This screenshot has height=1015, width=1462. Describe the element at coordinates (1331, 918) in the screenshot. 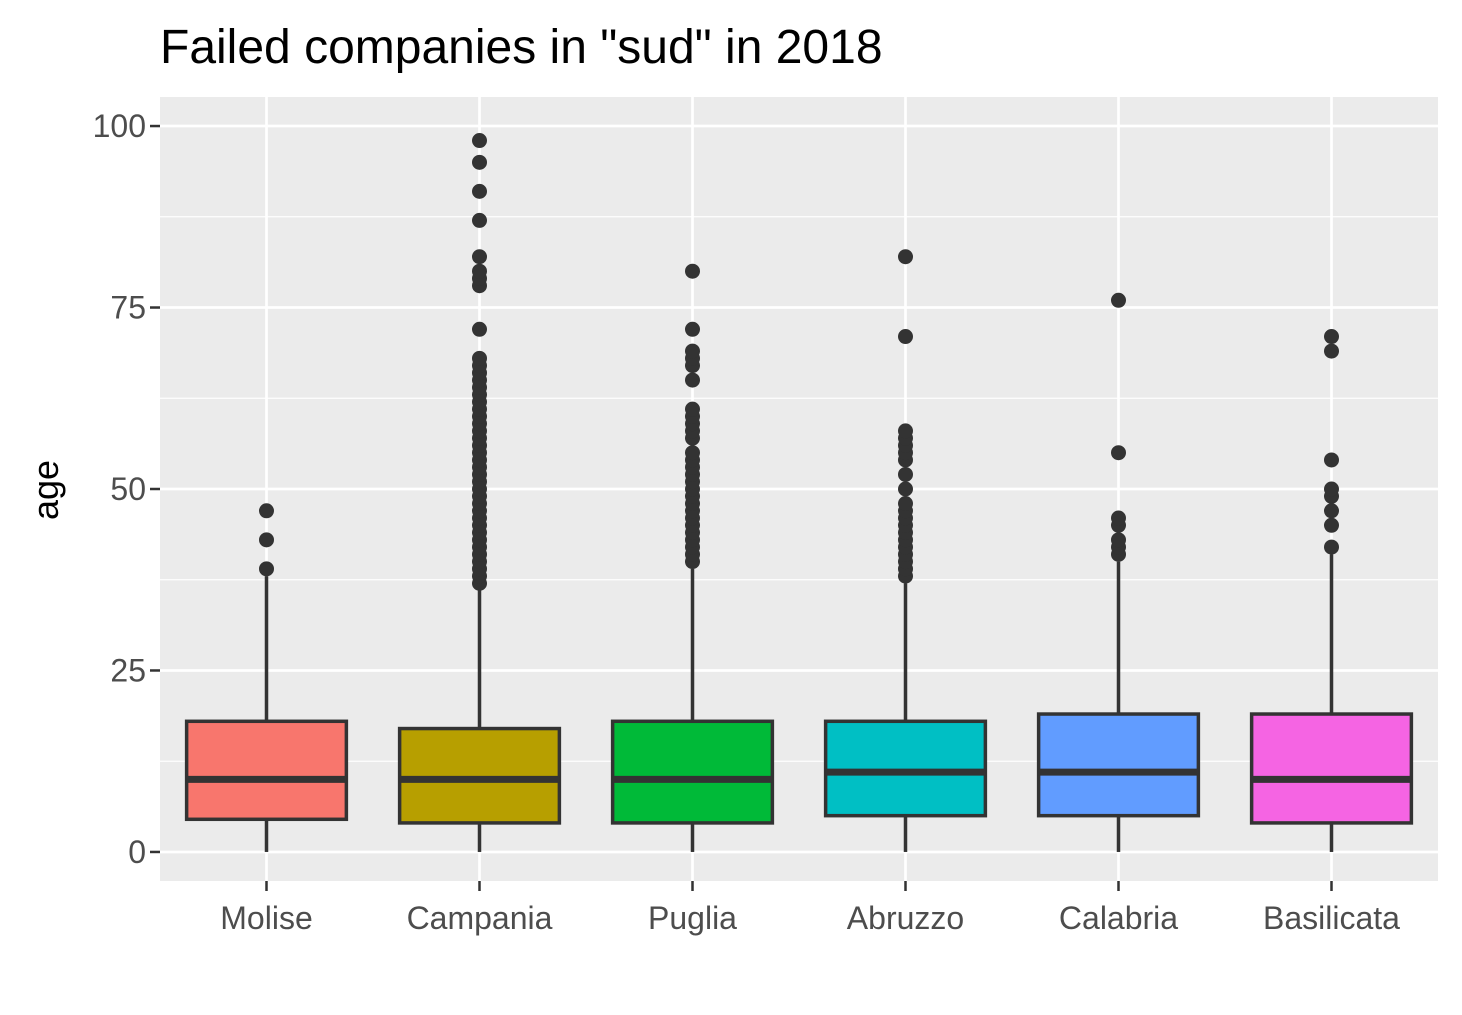

I see `x-tick-label: Basilicata` at that location.